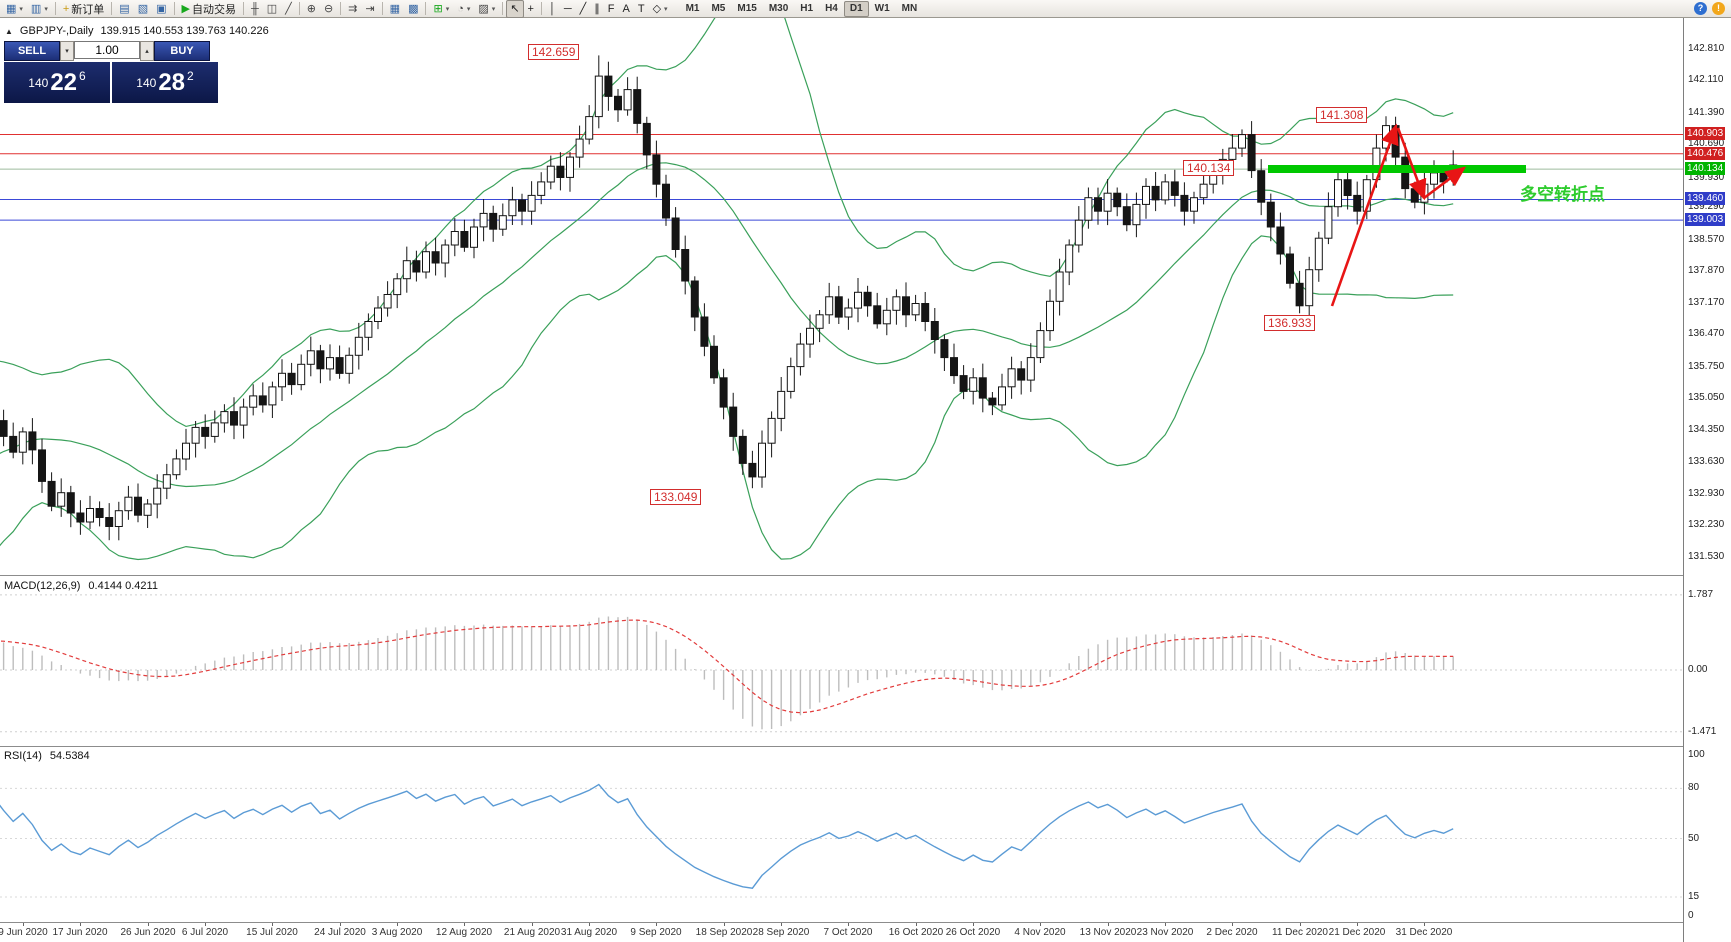 This screenshot has height=942, width=1731. I want to click on date-label: 21 Aug 2020, so click(532, 932).